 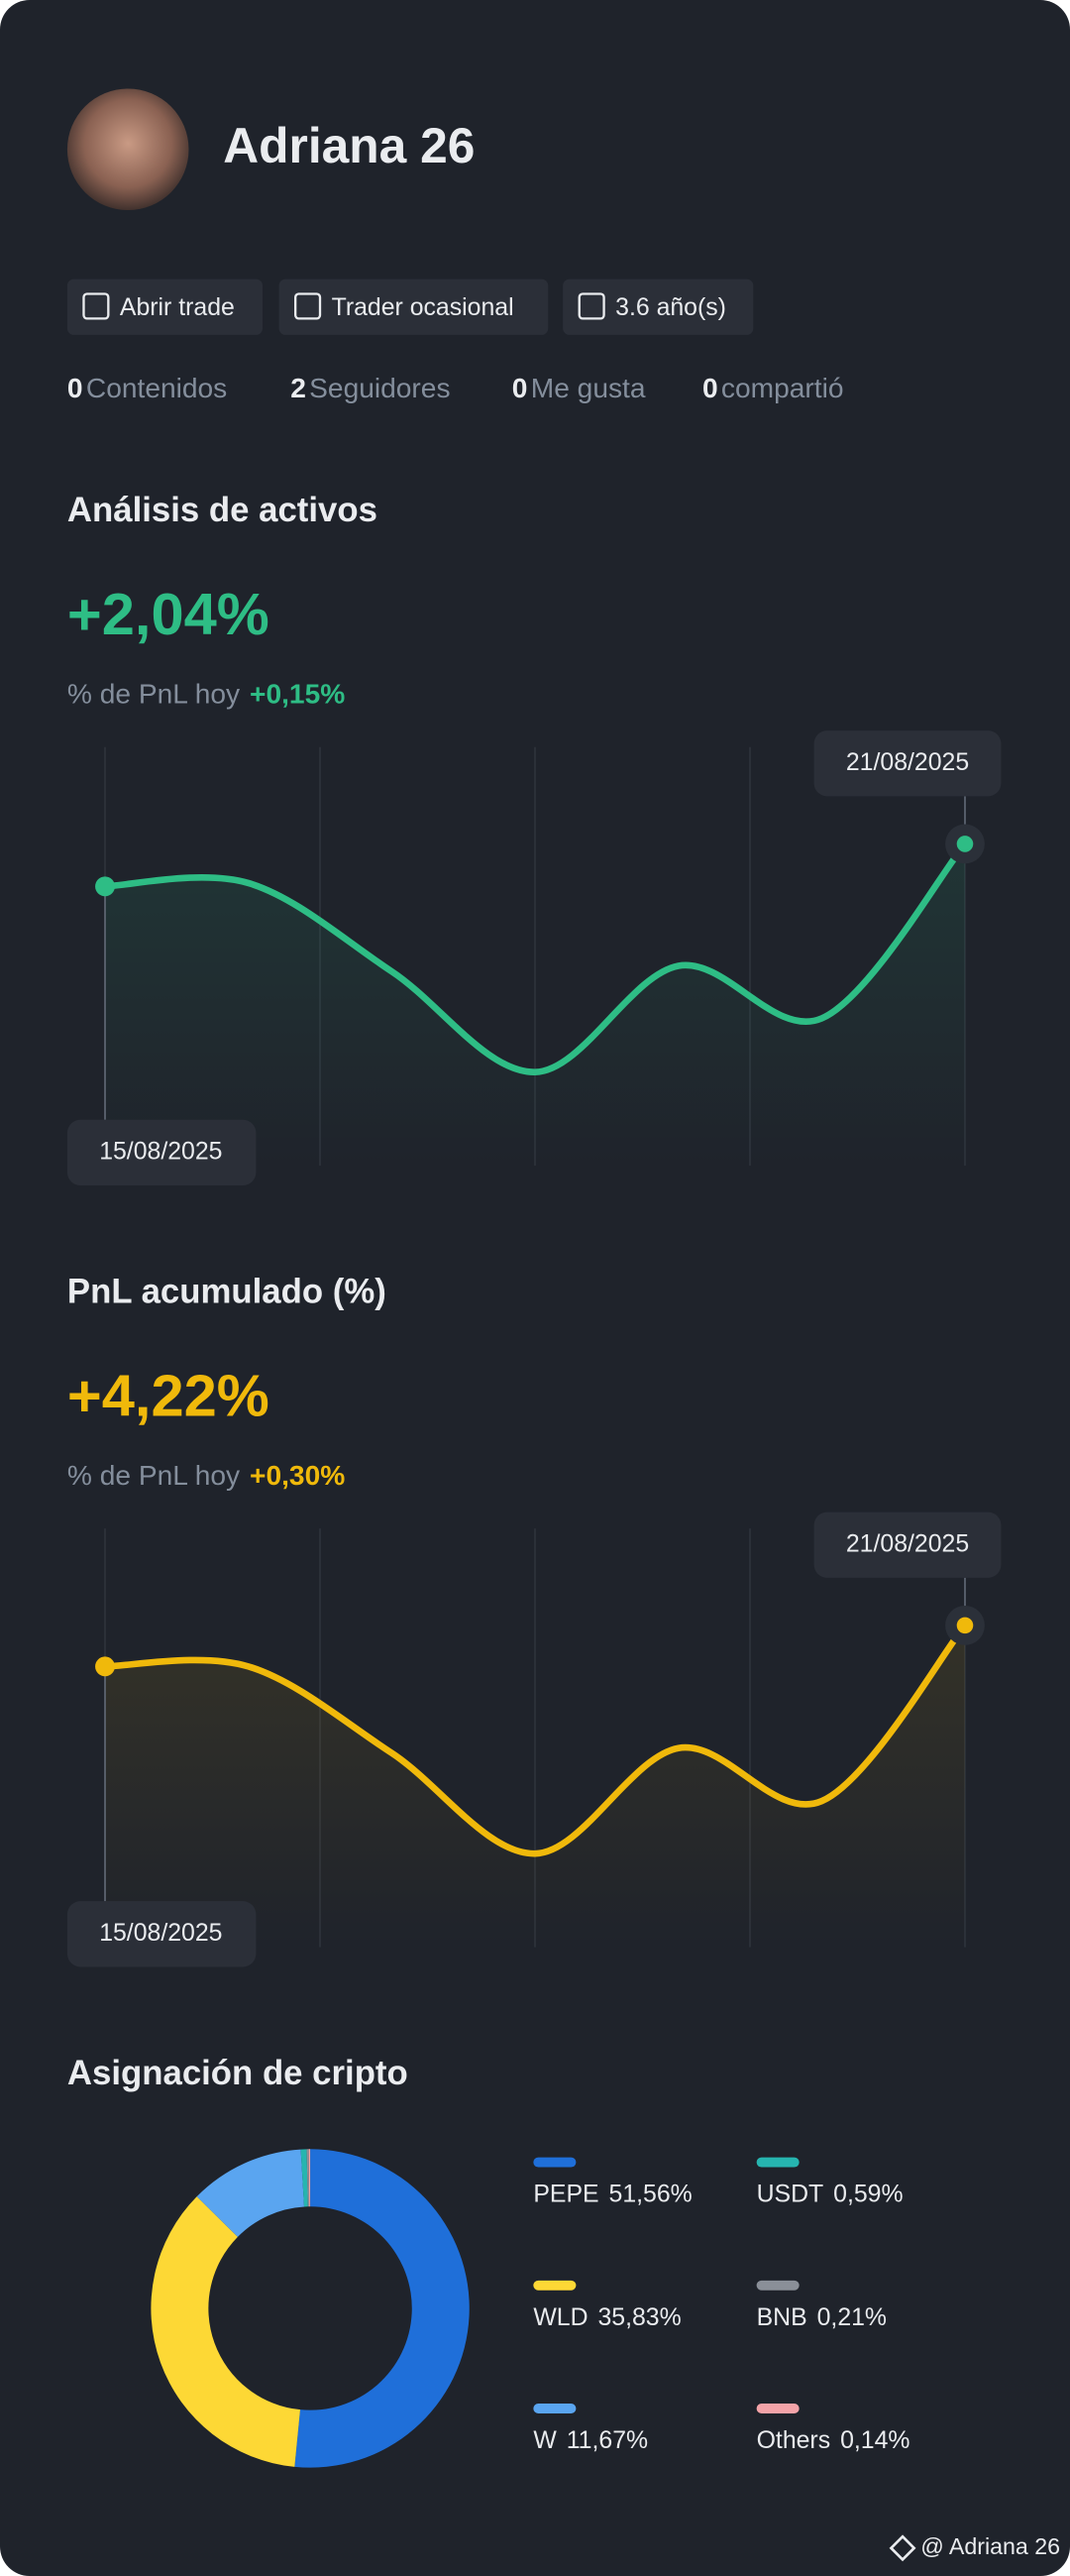 What do you see at coordinates (237, 2073) in the screenshot?
I see `section-title: Asignación de cripto` at bounding box center [237, 2073].